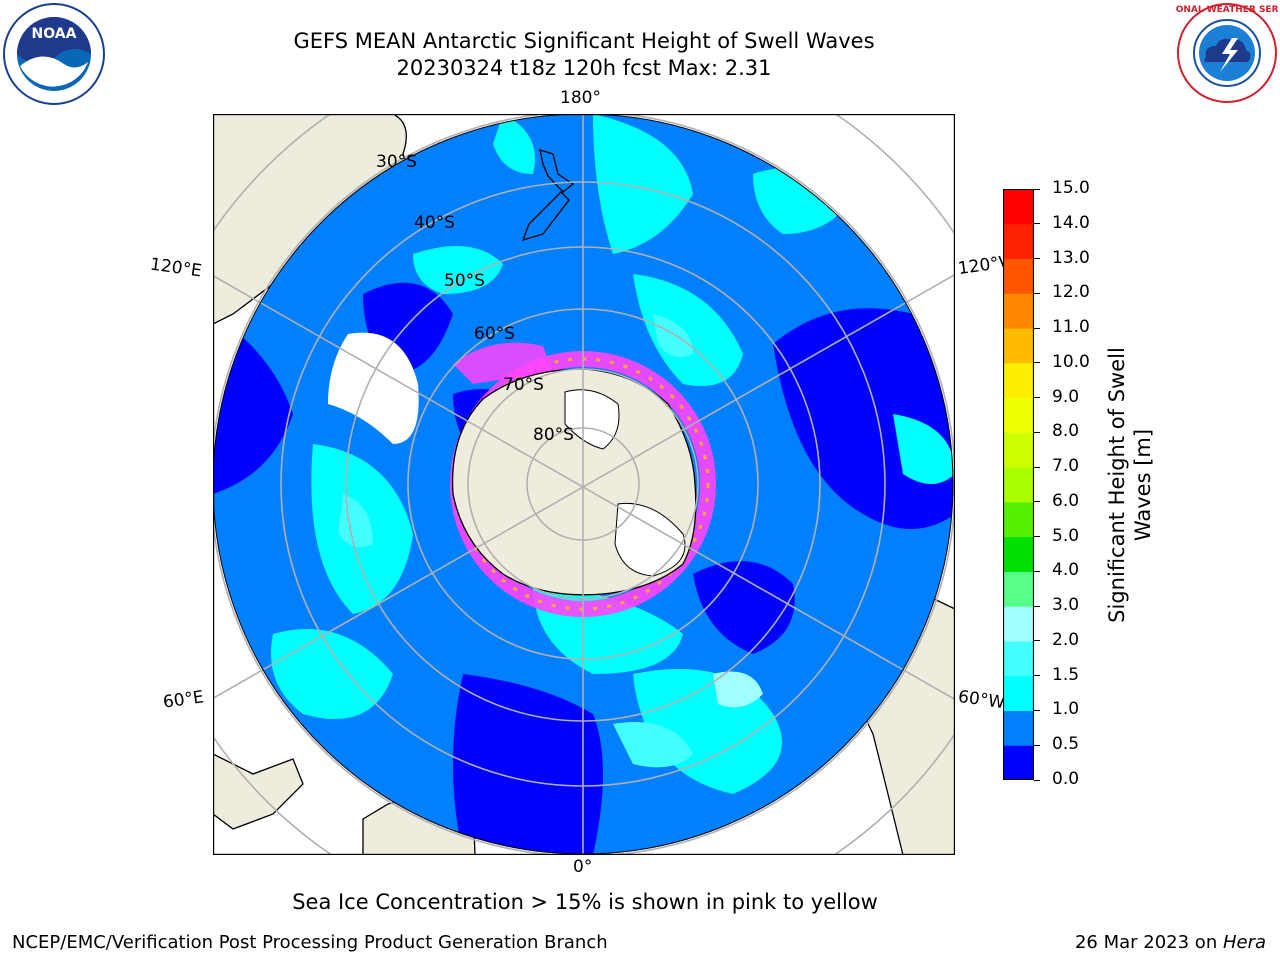 The height and width of the screenshot is (960, 1280). I want to click on colorbar-tick-label: 7.0, so click(1066, 466).